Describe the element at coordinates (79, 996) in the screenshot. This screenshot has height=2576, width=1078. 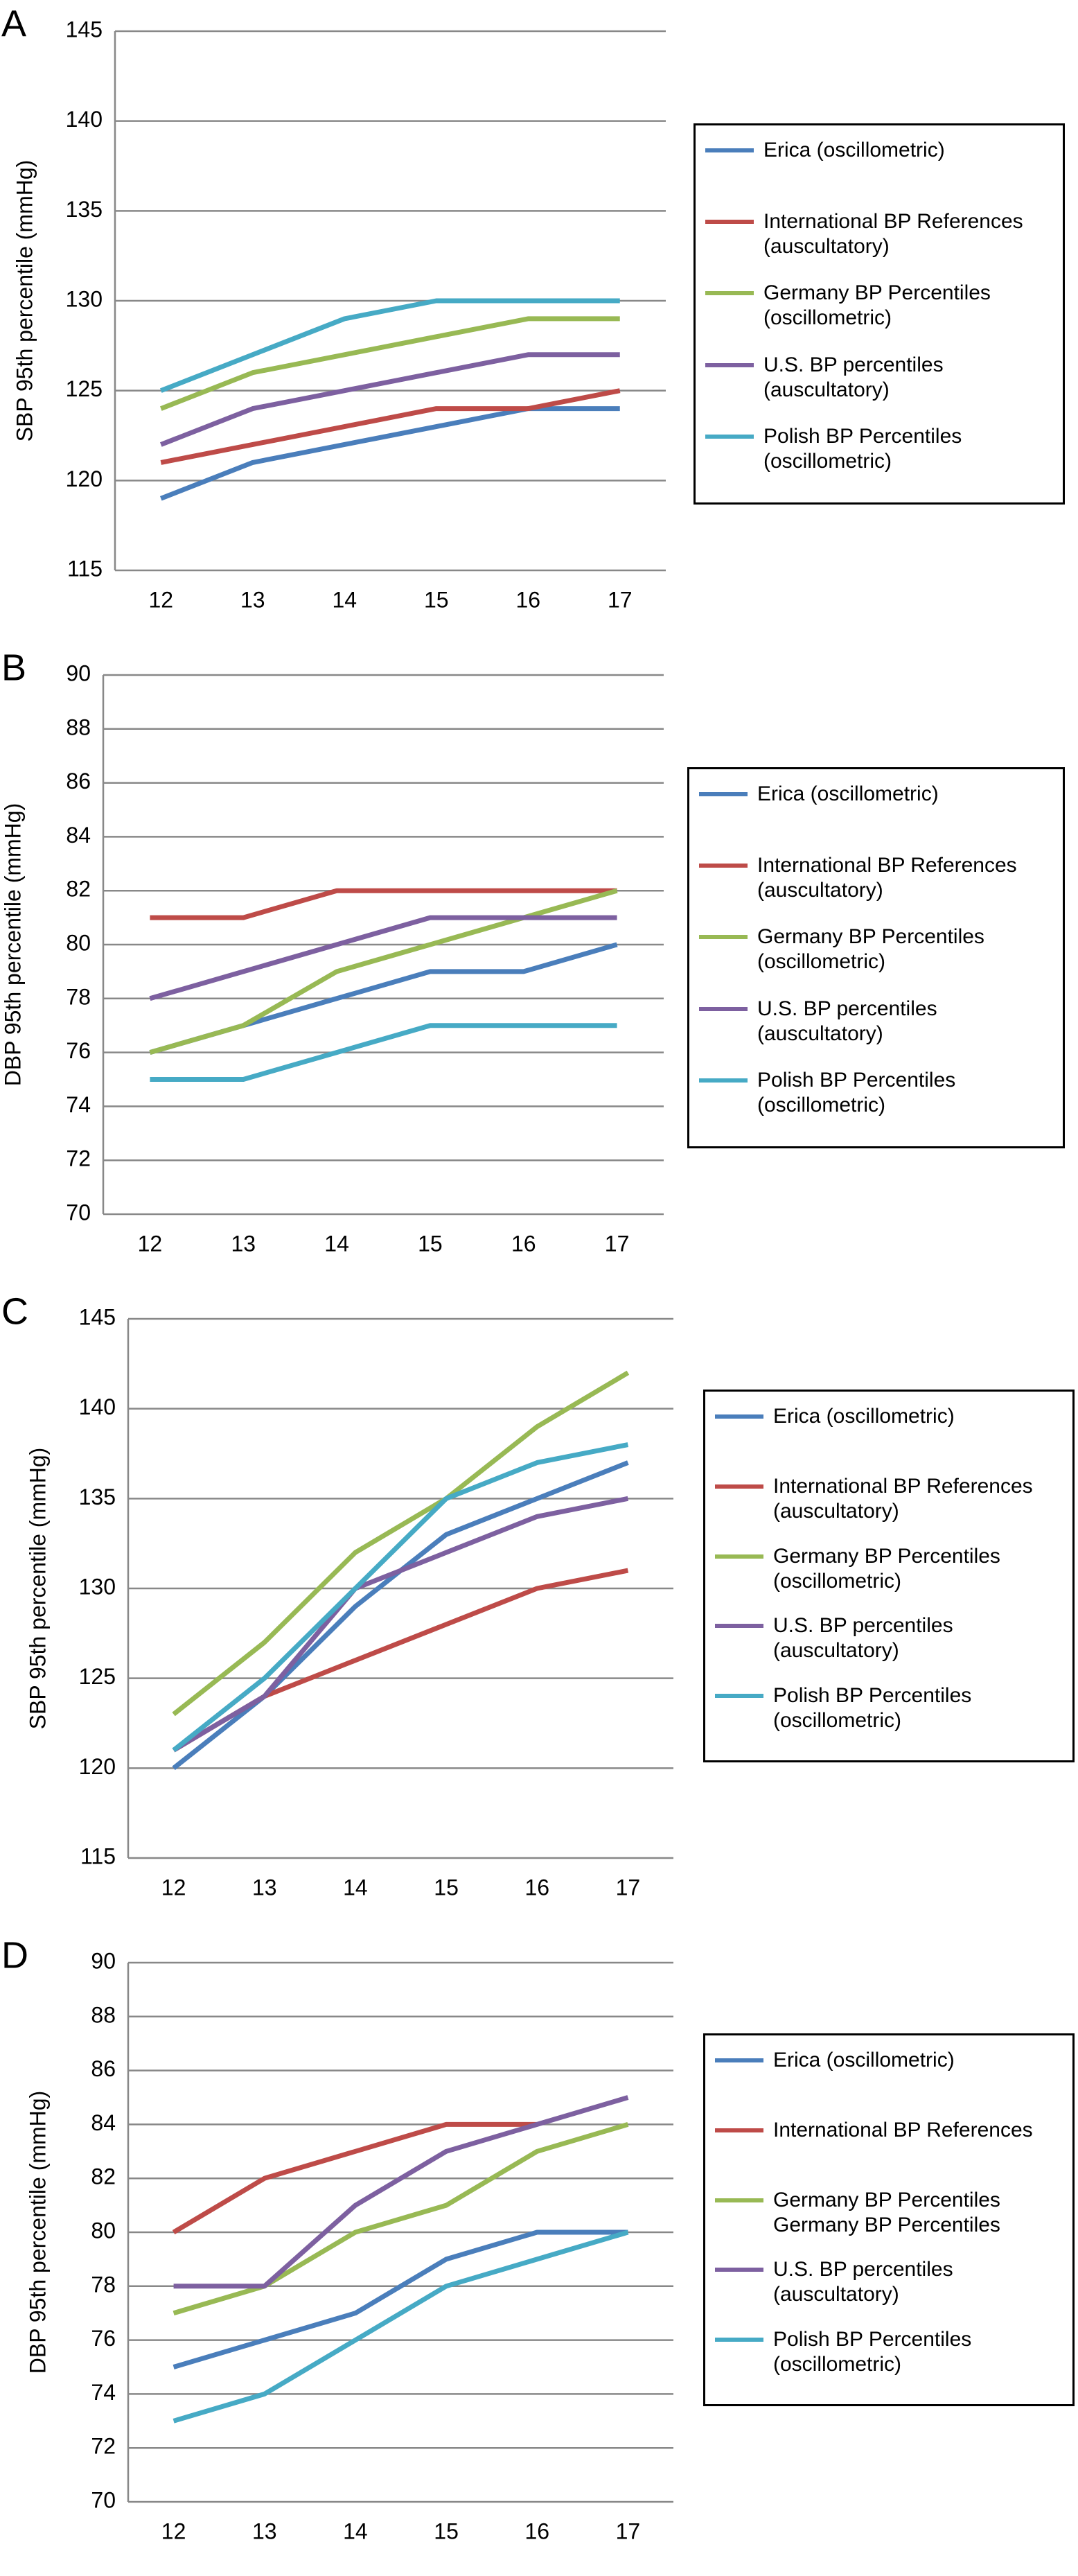
I see `y-tick-label: 78` at that location.